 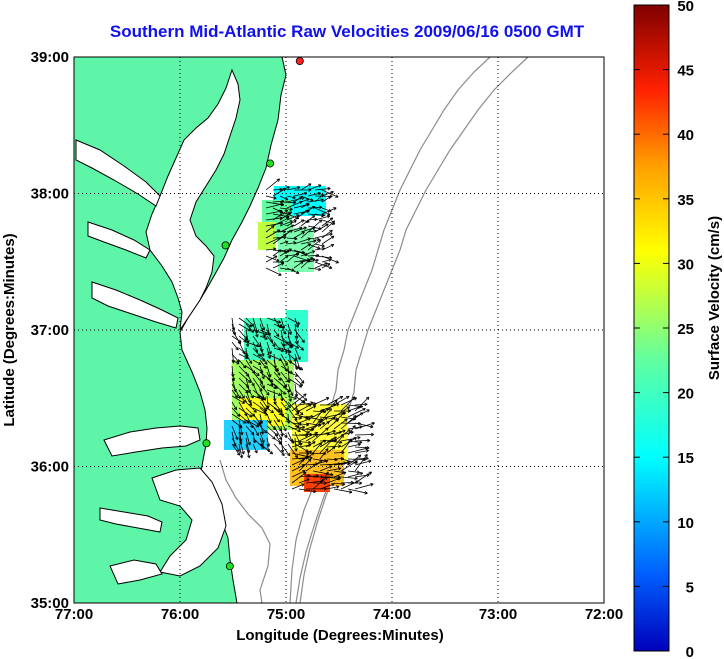 I want to click on lat-tick-label: 35:00, so click(x=50, y=603).